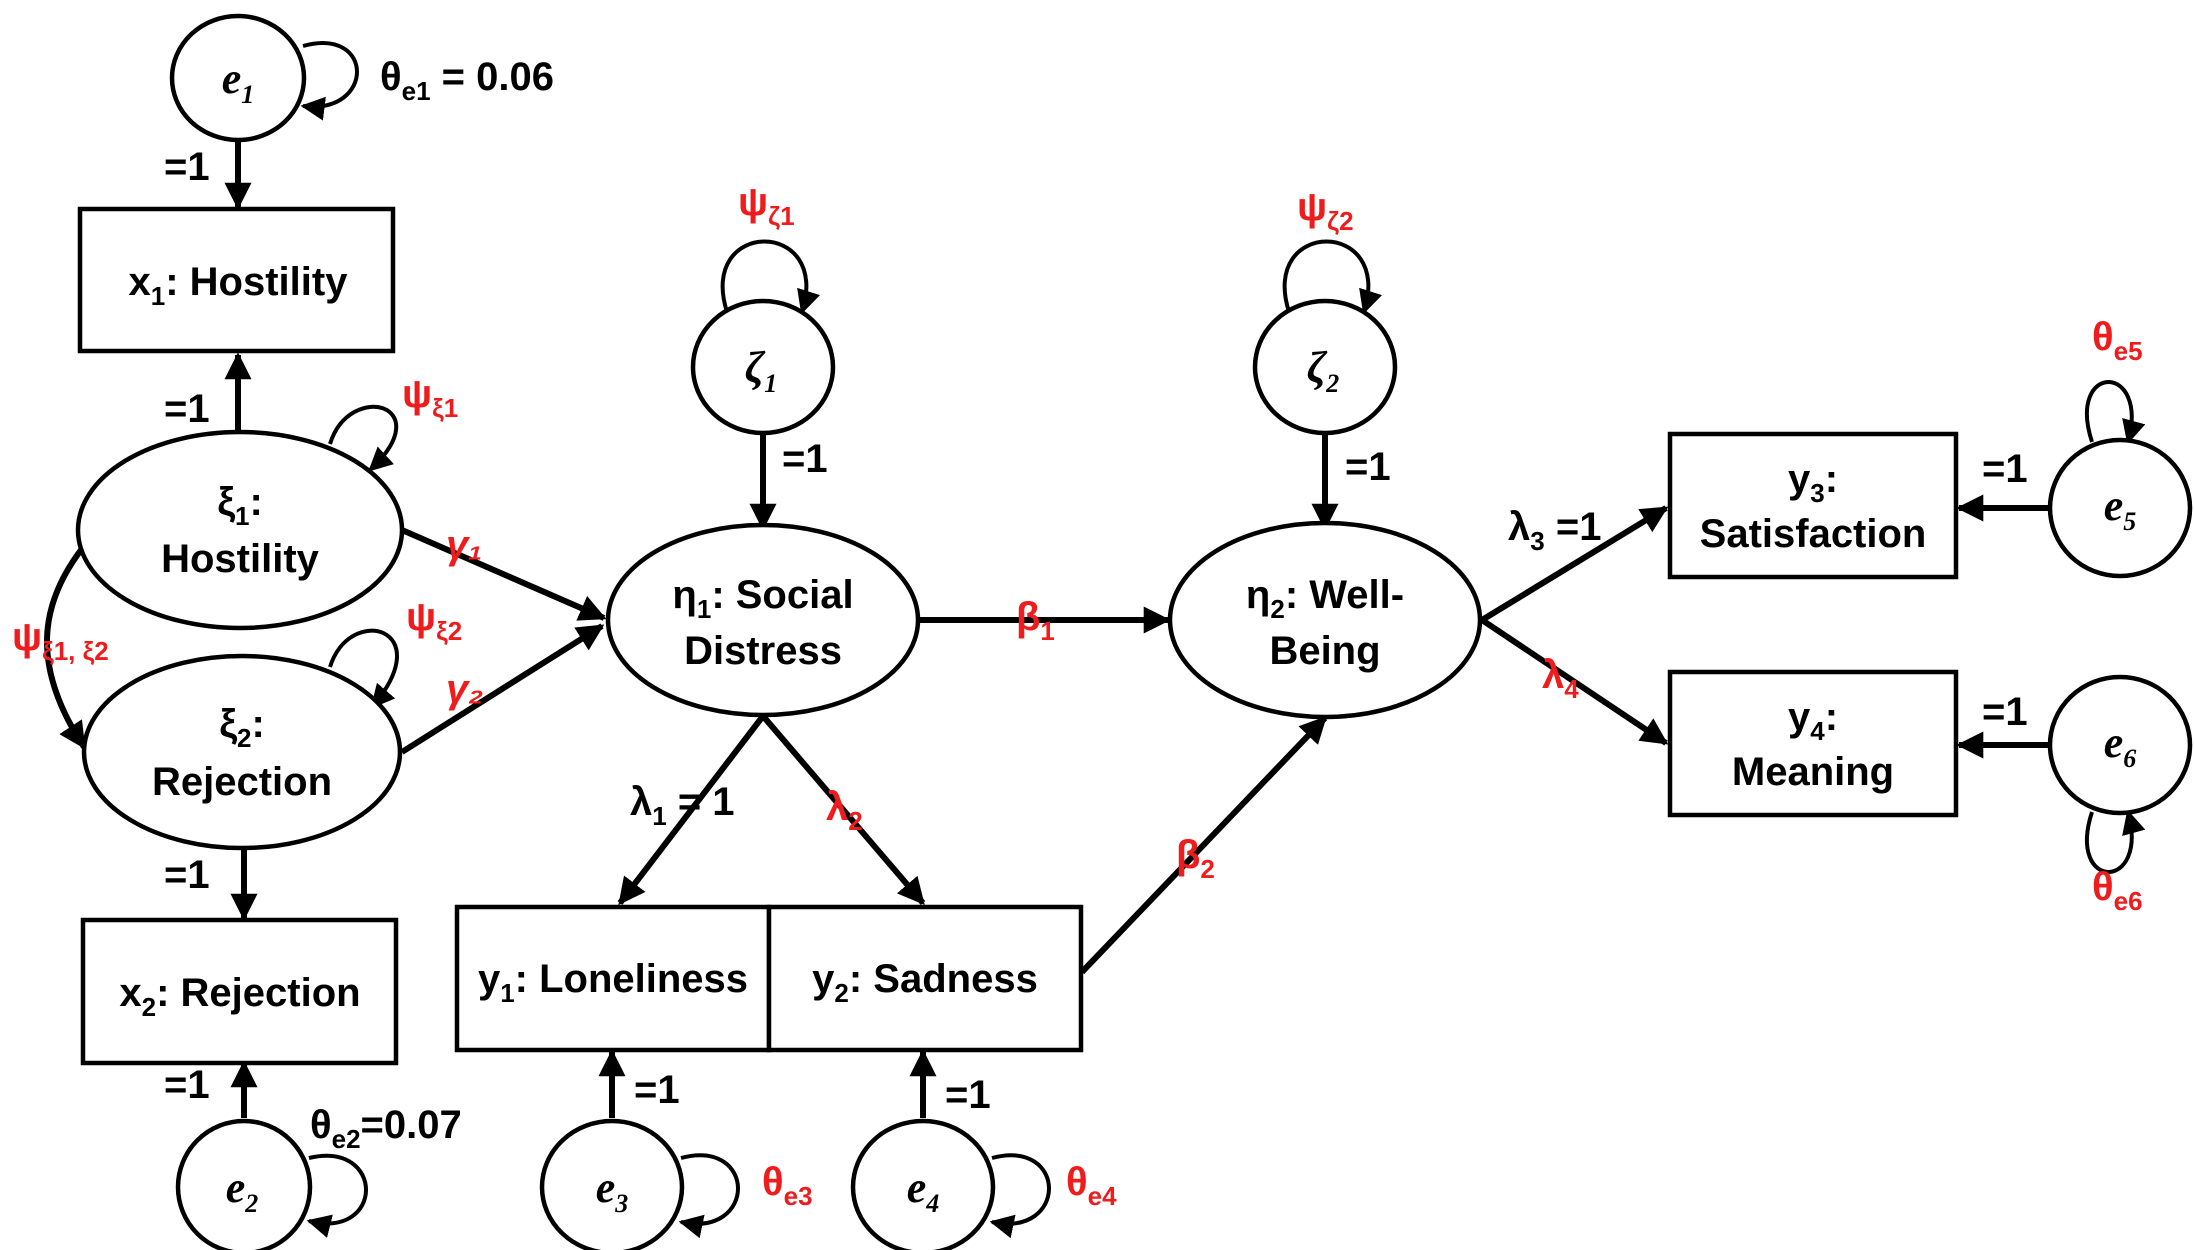 This screenshot has width=2194, height=1250. What do you see at coordinates (1813, 534) in the screenshot?
I see `label-y3-line2: Satisfaction` at bounding box center [1813, 534].